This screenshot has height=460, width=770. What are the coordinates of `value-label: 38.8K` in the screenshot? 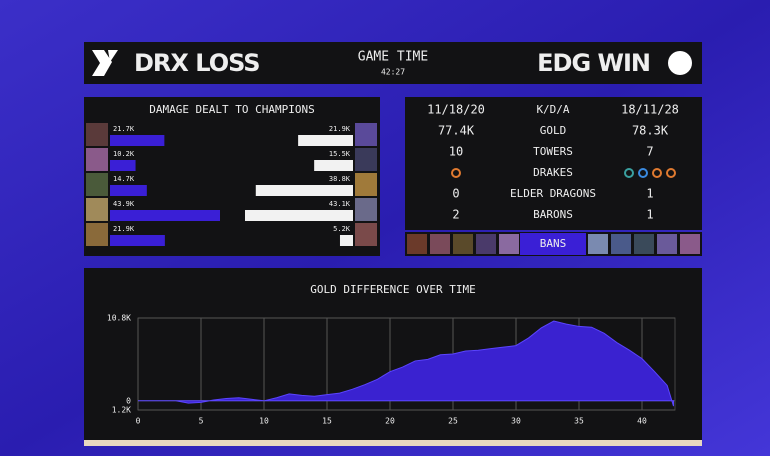 It's located at (340, 179).